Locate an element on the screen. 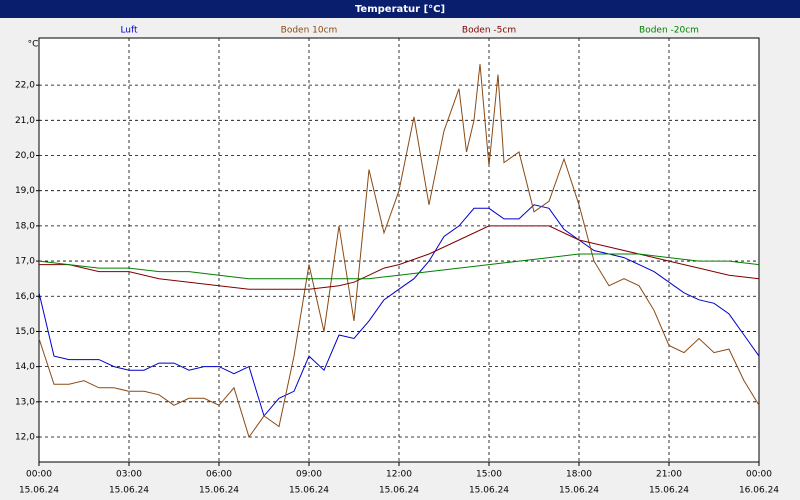  y-tick-label: 19,0 is located at coordinates (25, 191).